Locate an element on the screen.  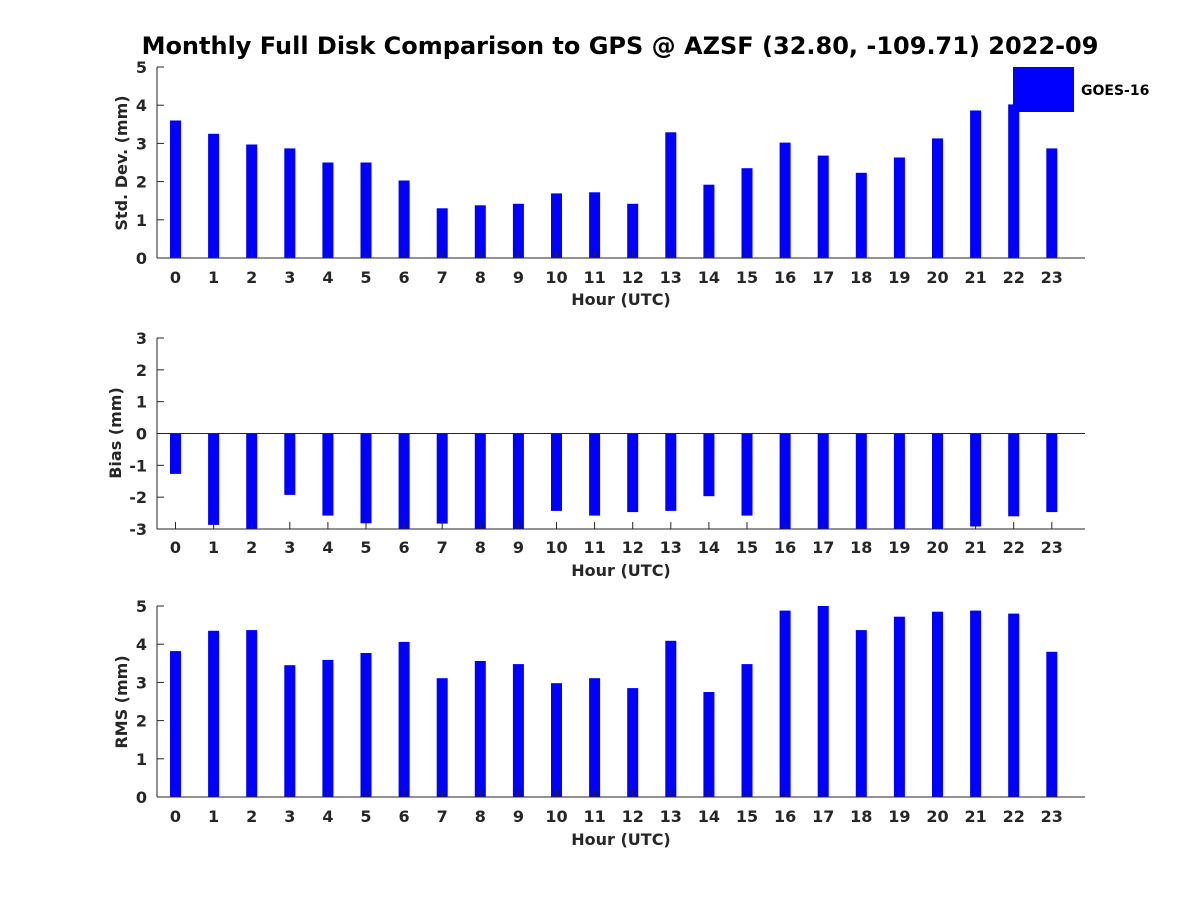
x-tick-label-rms: 12 is located at coordinates (633, 816).